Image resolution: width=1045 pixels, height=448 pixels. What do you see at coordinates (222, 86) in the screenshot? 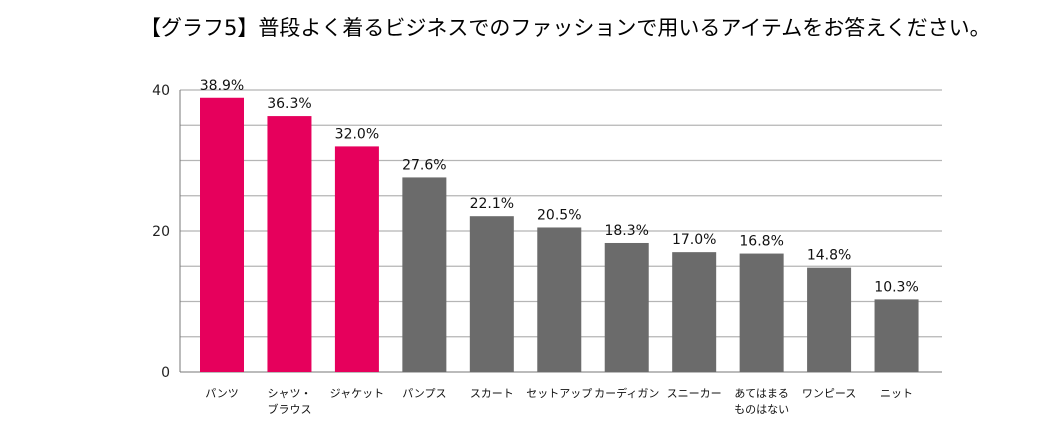
I see `data-label: 38.9%` at bounding box center [222, 86].